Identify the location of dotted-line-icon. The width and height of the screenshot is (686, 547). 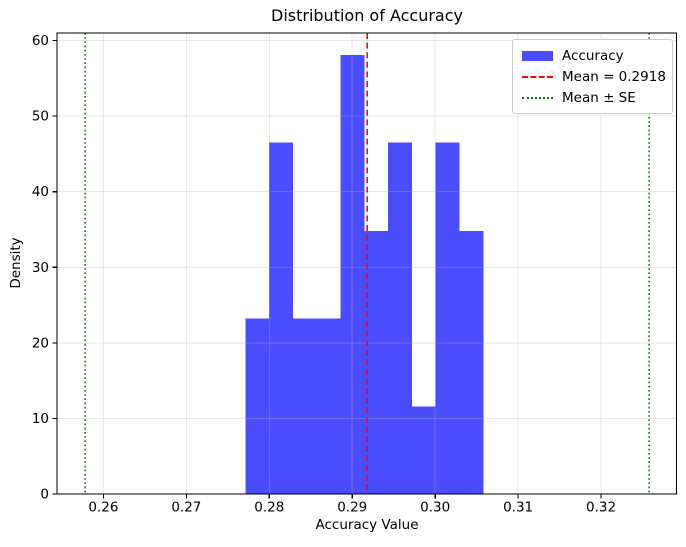
(537, 97).